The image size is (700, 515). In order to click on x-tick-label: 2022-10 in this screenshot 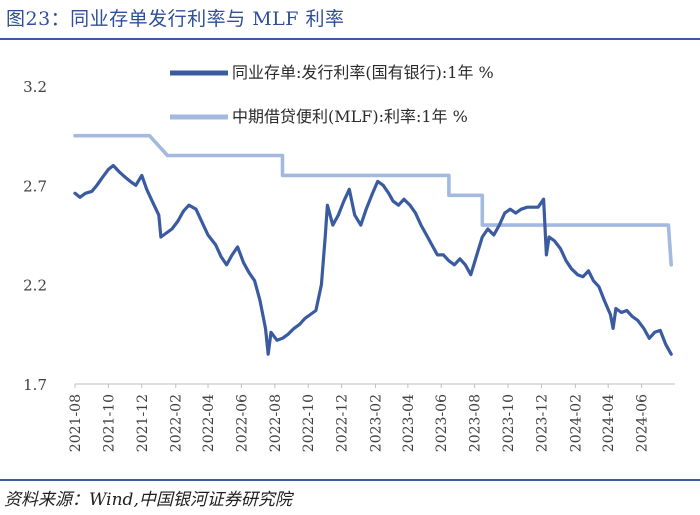, I will do `click(309, 423)`.